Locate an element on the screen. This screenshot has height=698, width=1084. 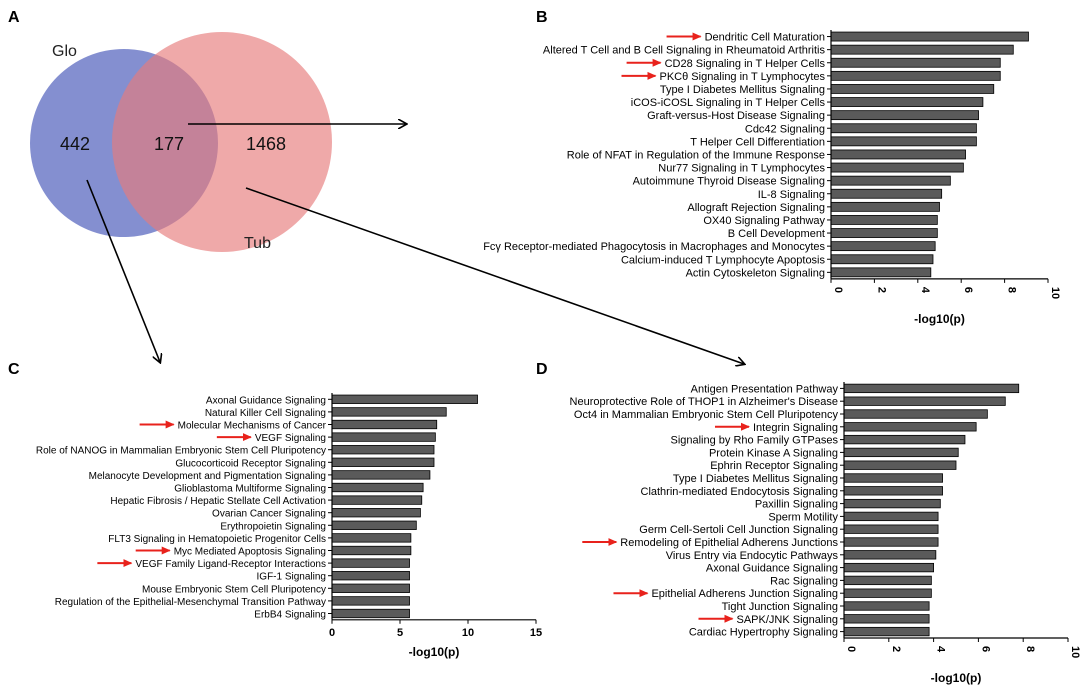
panel-label-b: B is located at coordinates (542, 17).